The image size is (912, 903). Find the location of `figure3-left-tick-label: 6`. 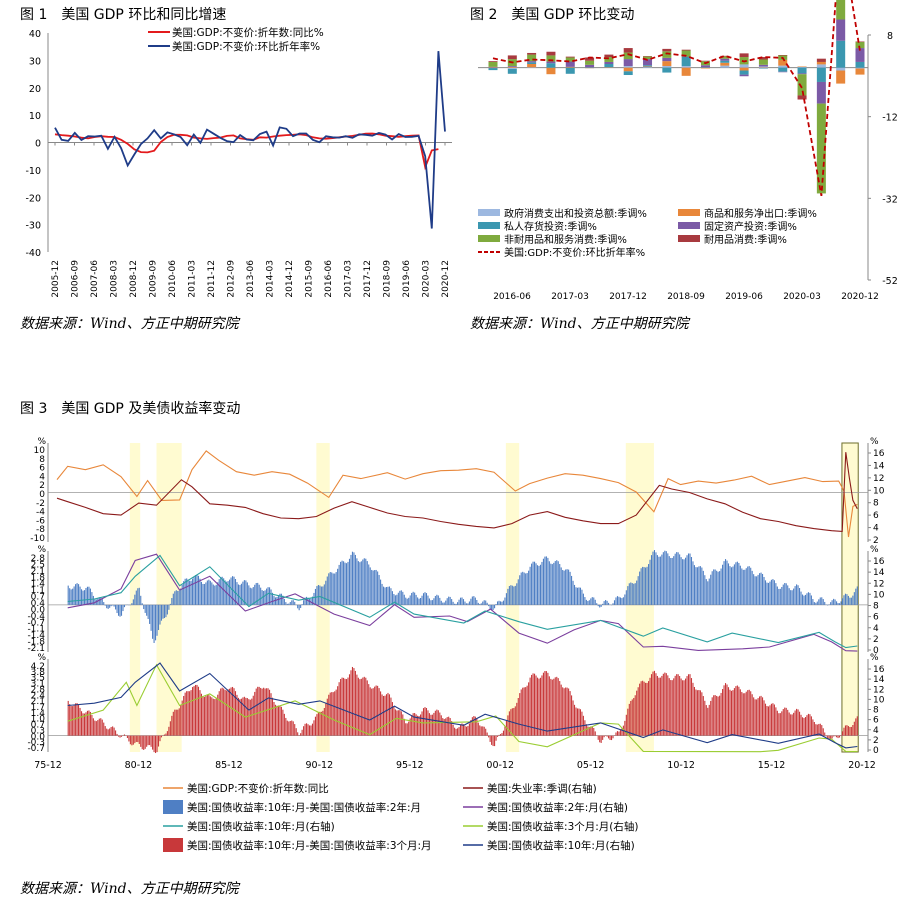

figure3-left-tick-label: 6 is located at coordinates (42, 469).